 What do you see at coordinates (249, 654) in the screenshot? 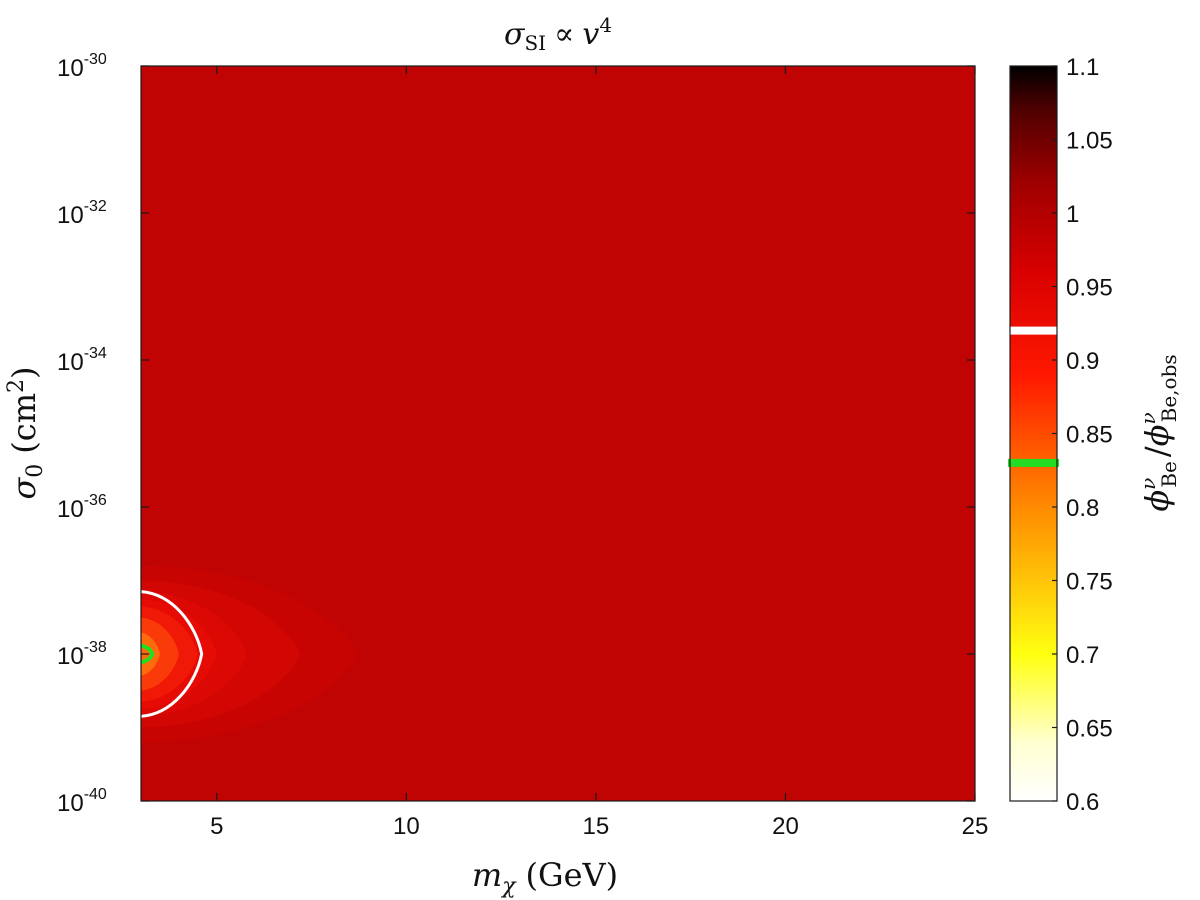
I see `heatmap-feature` at bounding box center [249, 654].